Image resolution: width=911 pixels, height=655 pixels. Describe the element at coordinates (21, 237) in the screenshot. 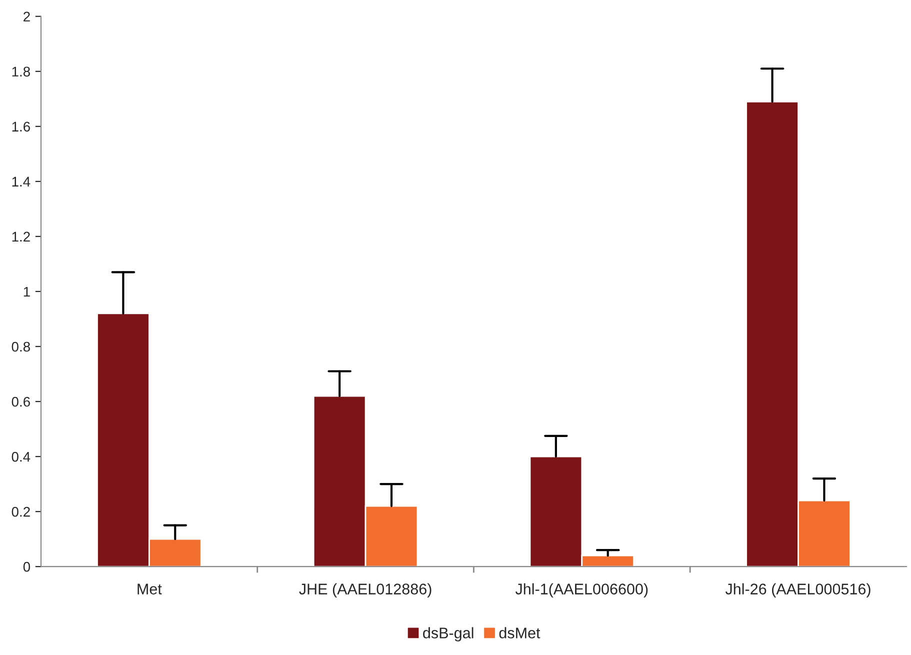

I see `y-tick-label: 1.2` at that location.